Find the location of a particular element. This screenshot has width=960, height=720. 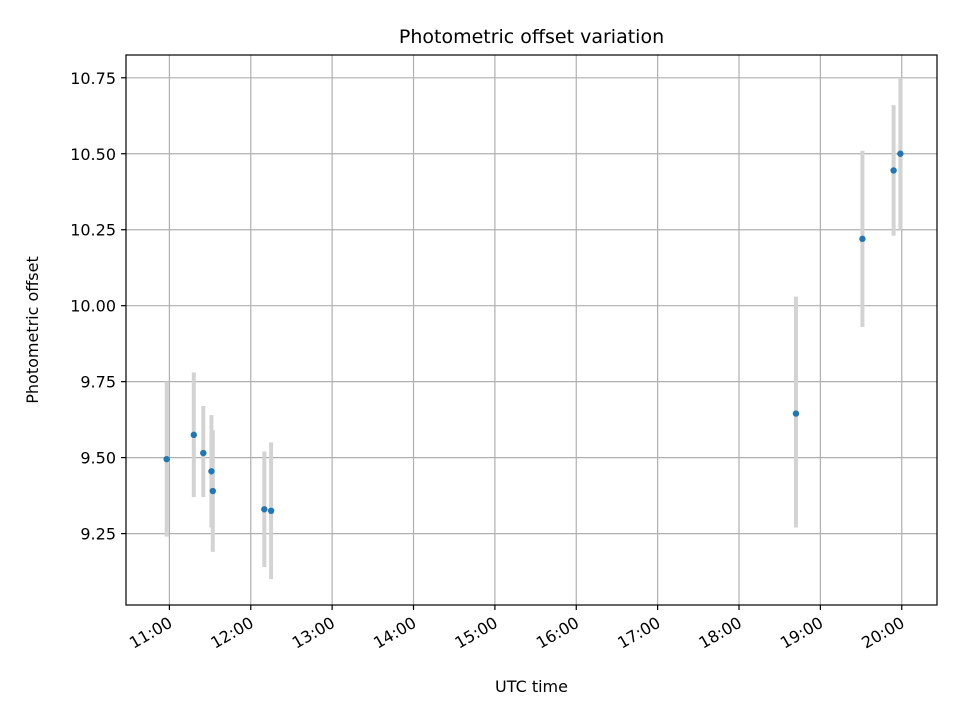

y-tick-label: 10.25 is located at coordinates (93, 230).